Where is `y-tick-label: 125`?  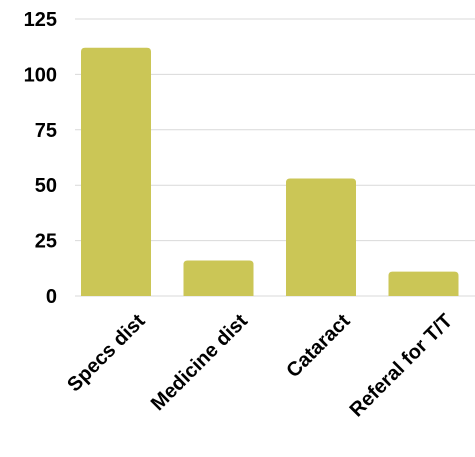 y-tick-label: 125 is located at coordinates (40, 20).